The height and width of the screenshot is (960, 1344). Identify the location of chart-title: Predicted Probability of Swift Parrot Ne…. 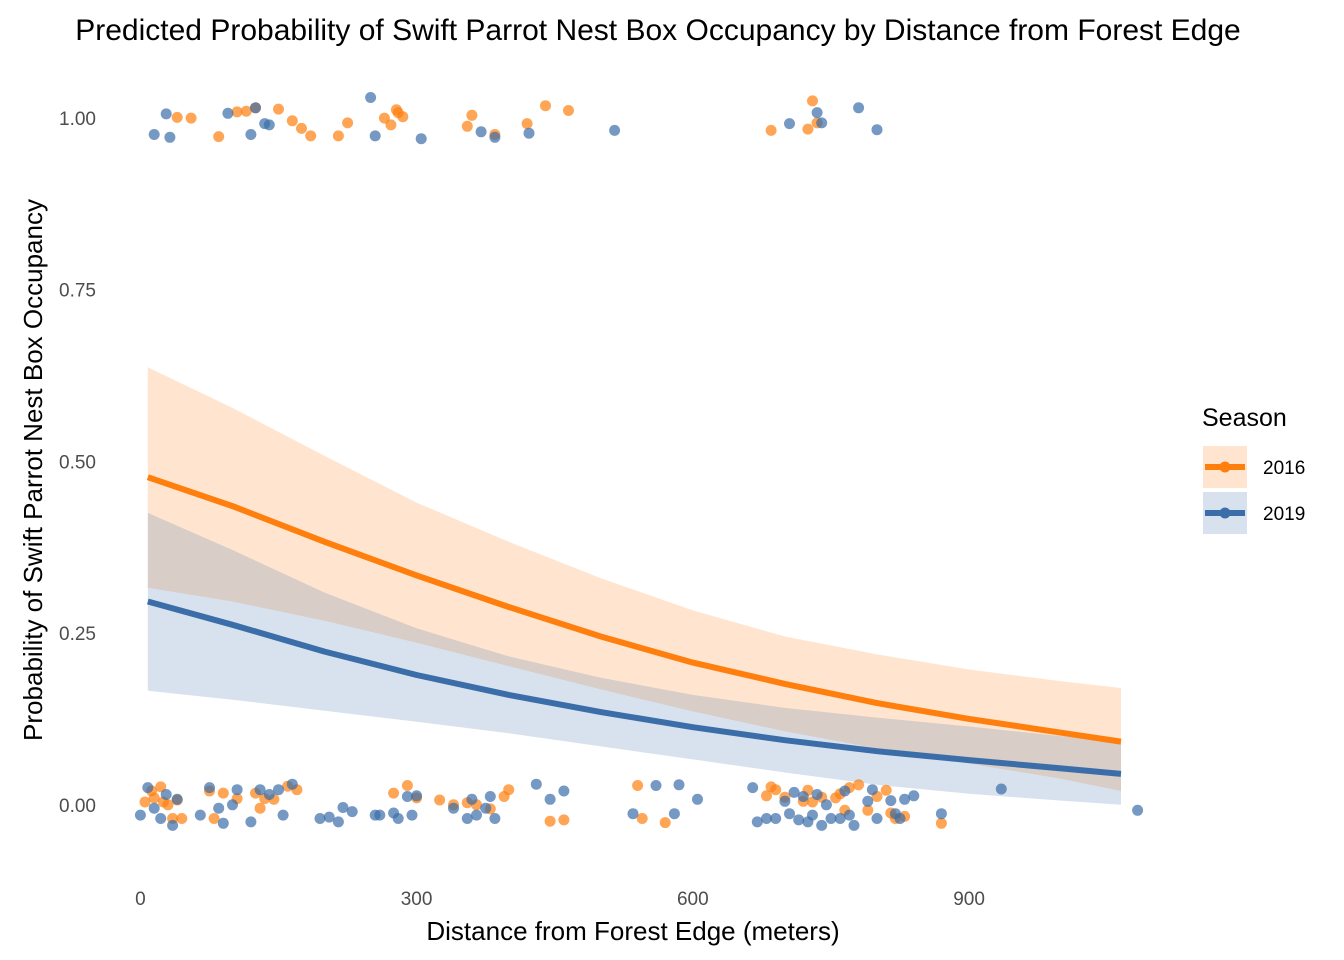
(658, 30).